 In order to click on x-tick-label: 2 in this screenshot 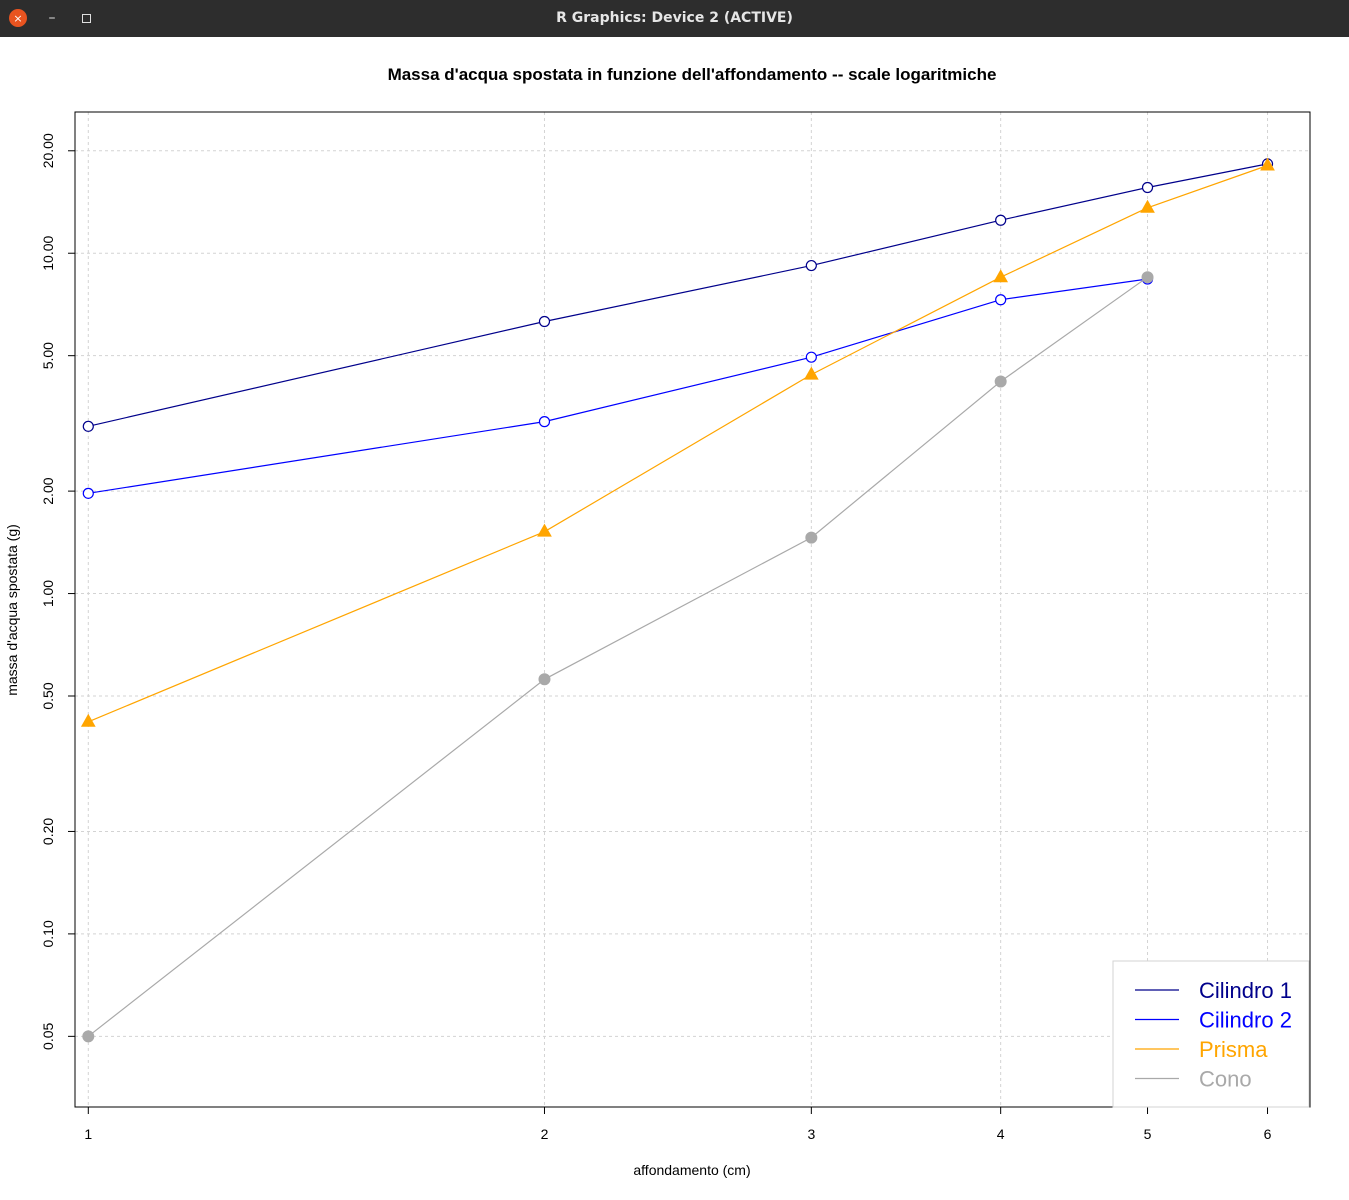, I will do `click(545, 1134)`.